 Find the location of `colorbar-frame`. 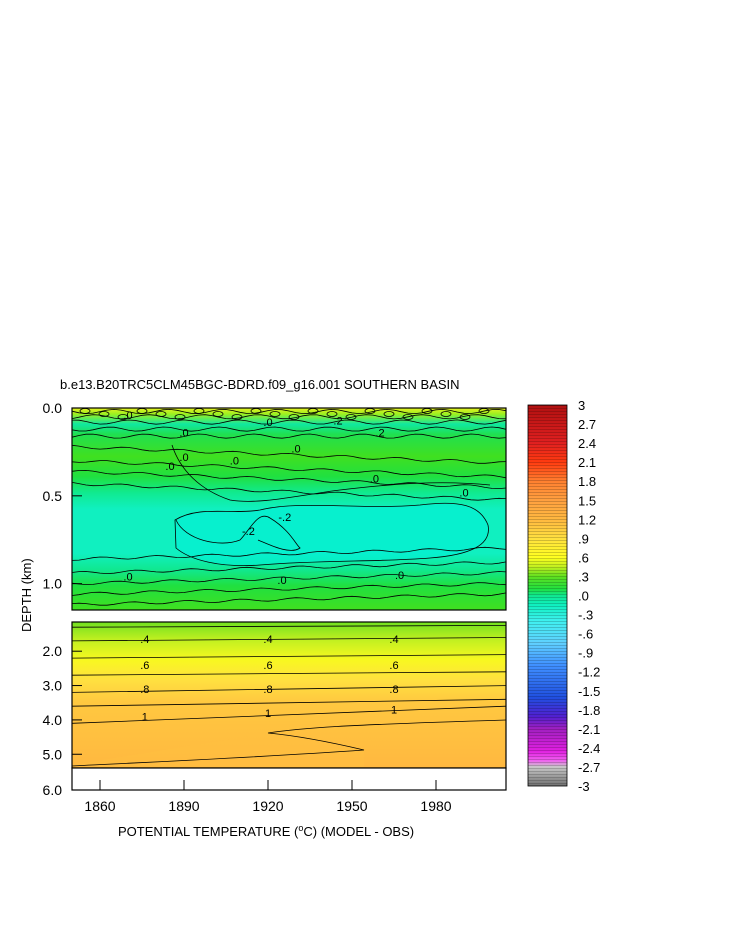

colorbar-frame is located at coordinates (547, 595).